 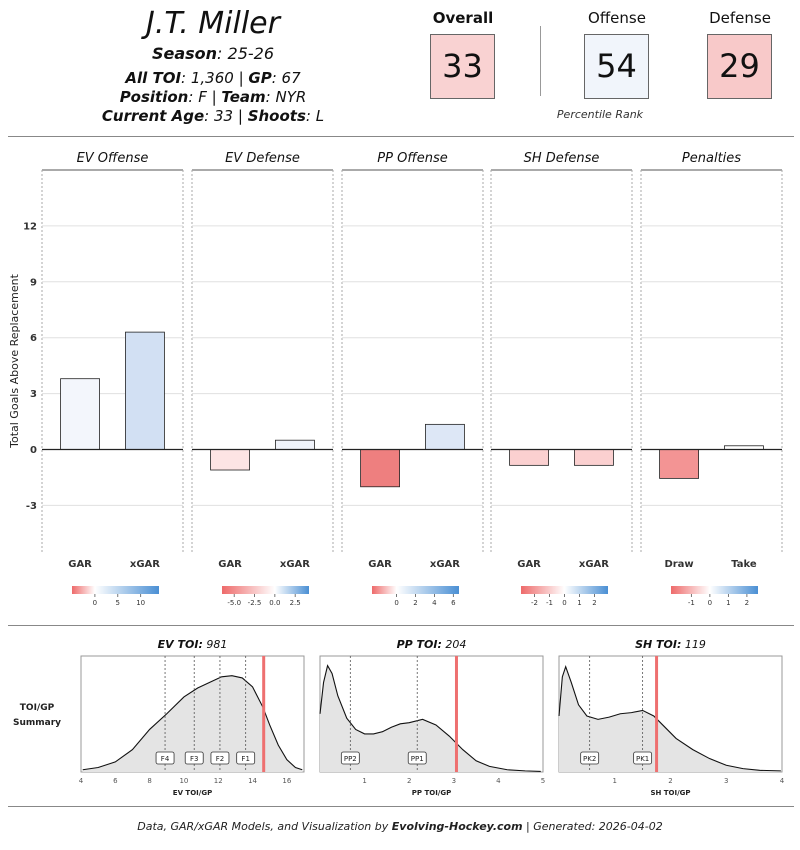 I want to click on footer-suffix: | Generated: 2026-04-02, so click(x=594, y=826).